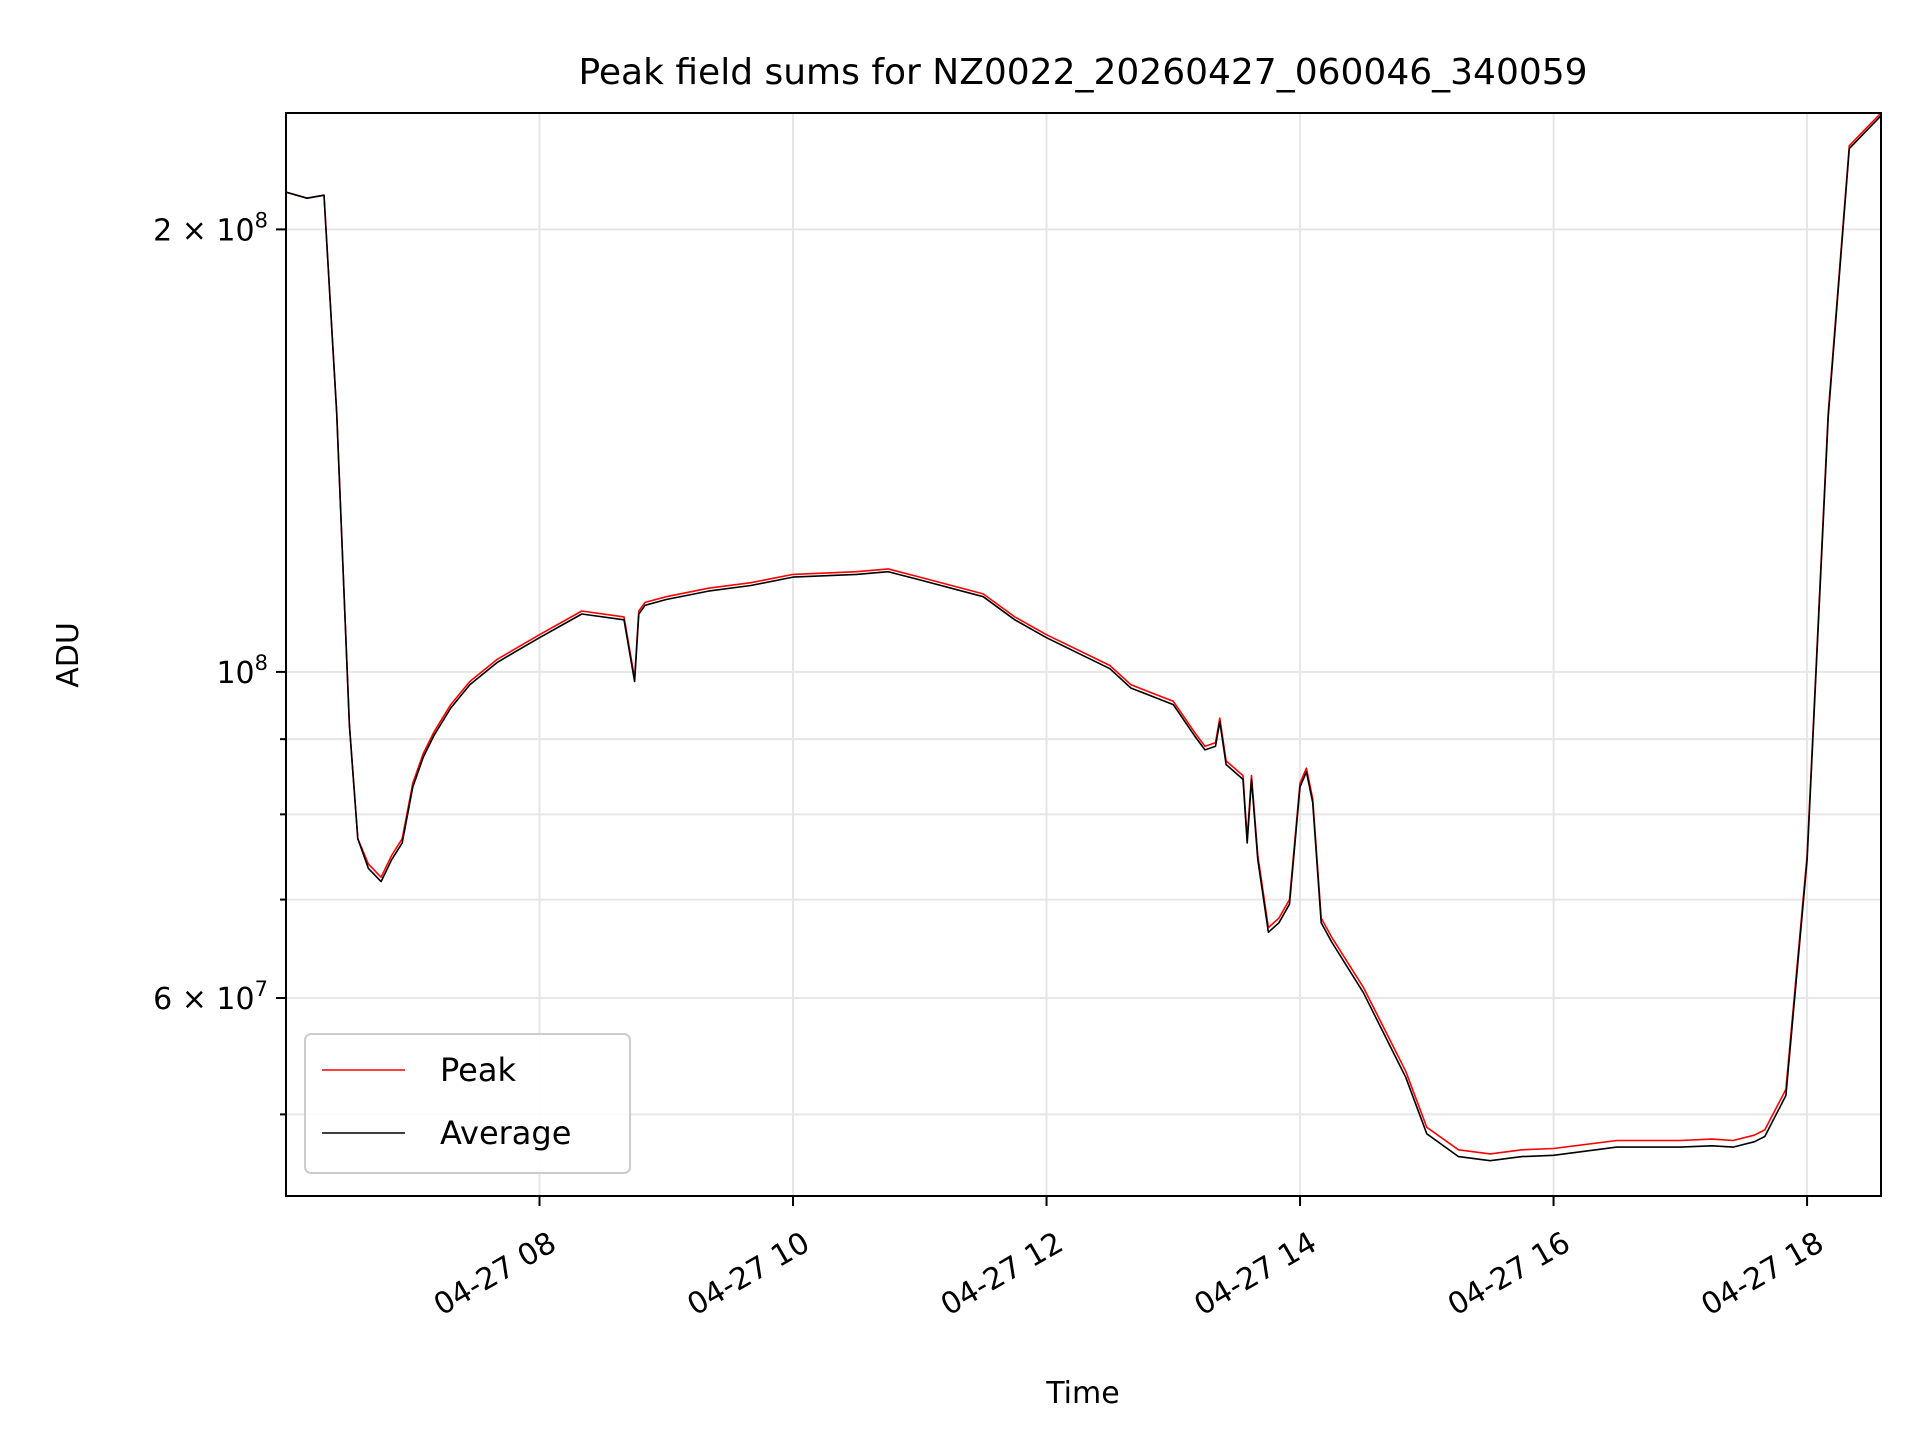 The width and height of the screenshot is (1920, 1440). What do you see at coordinates (203, 999) in the screenshot?
I see `y-tick-base: 6 × 10` at bounding box center [203, 999].